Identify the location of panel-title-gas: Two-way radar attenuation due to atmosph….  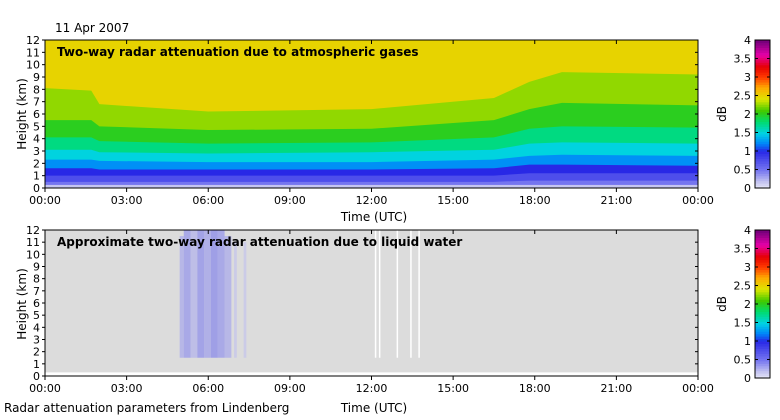
(238, 52).